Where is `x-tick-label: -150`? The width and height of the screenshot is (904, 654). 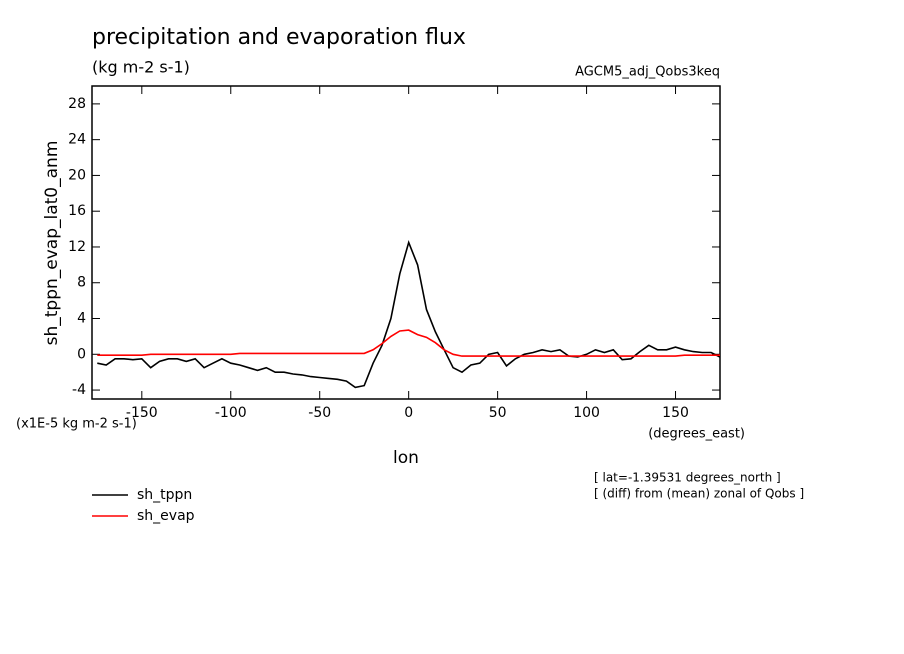
x-tick-label: -150 is located at coordinates (142, 413).